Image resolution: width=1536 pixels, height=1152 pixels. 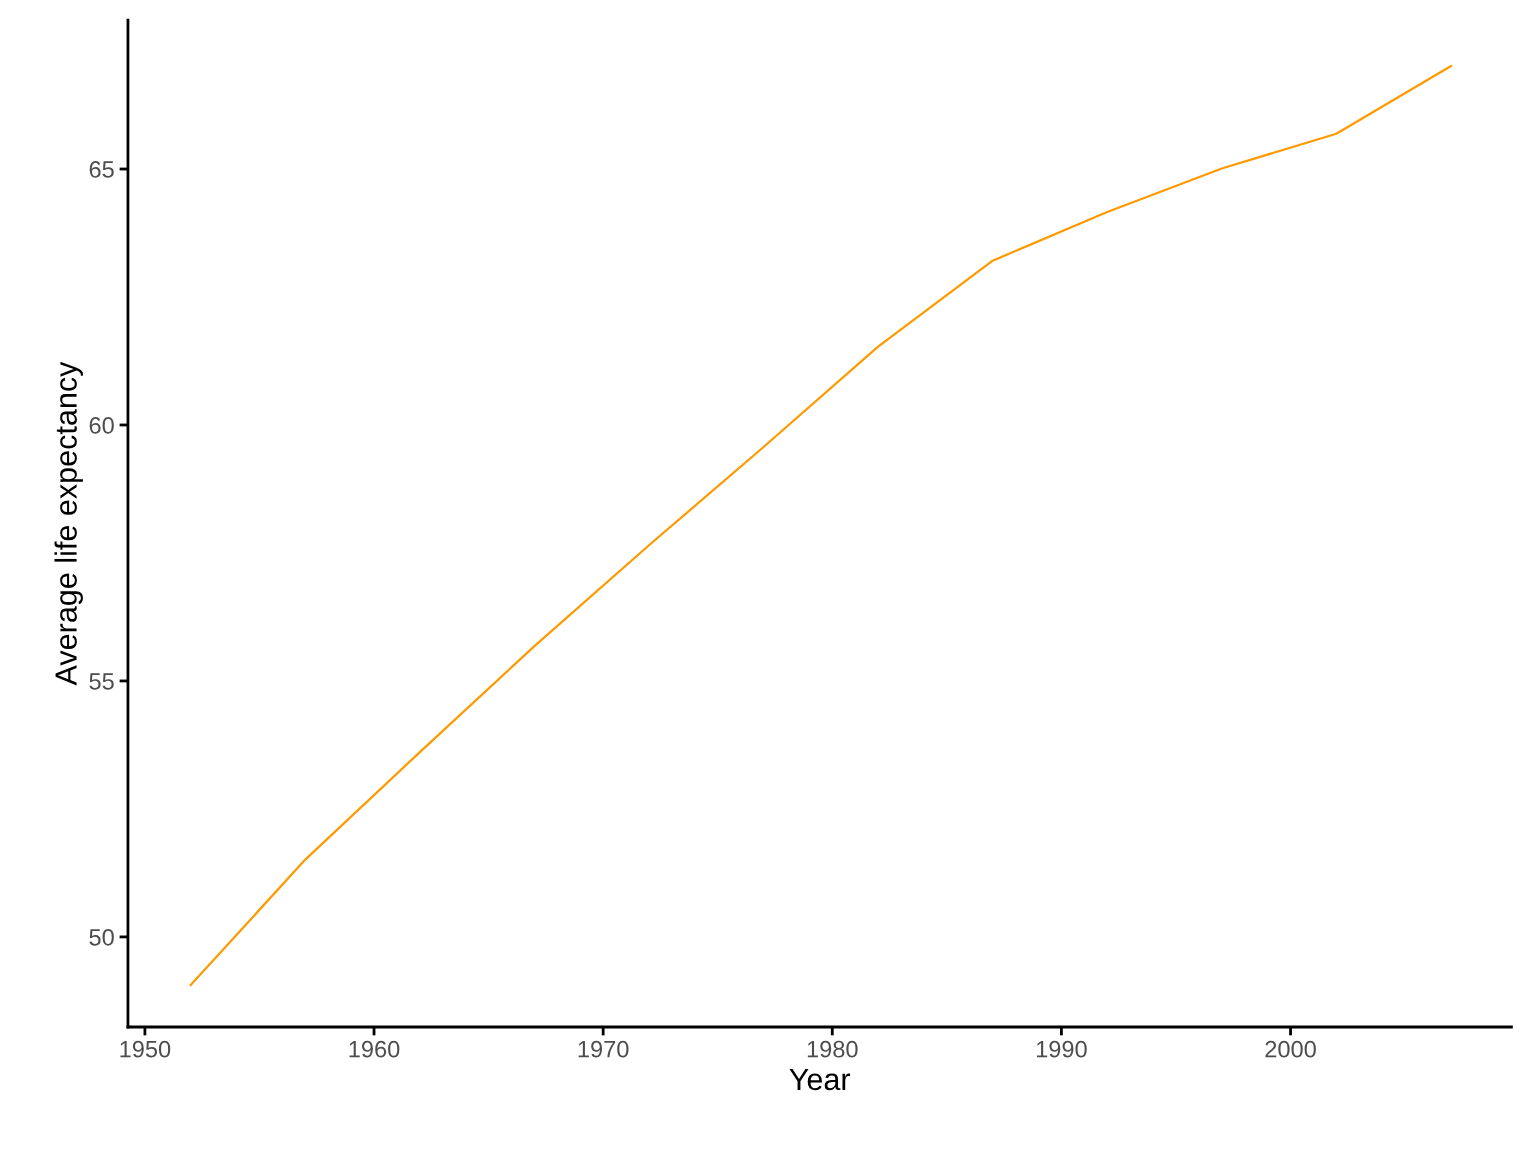 What do you see at coordinates (101, 169) in the screenshot?
I see `y-tick-label: 65` at bounding box center [101, 169].